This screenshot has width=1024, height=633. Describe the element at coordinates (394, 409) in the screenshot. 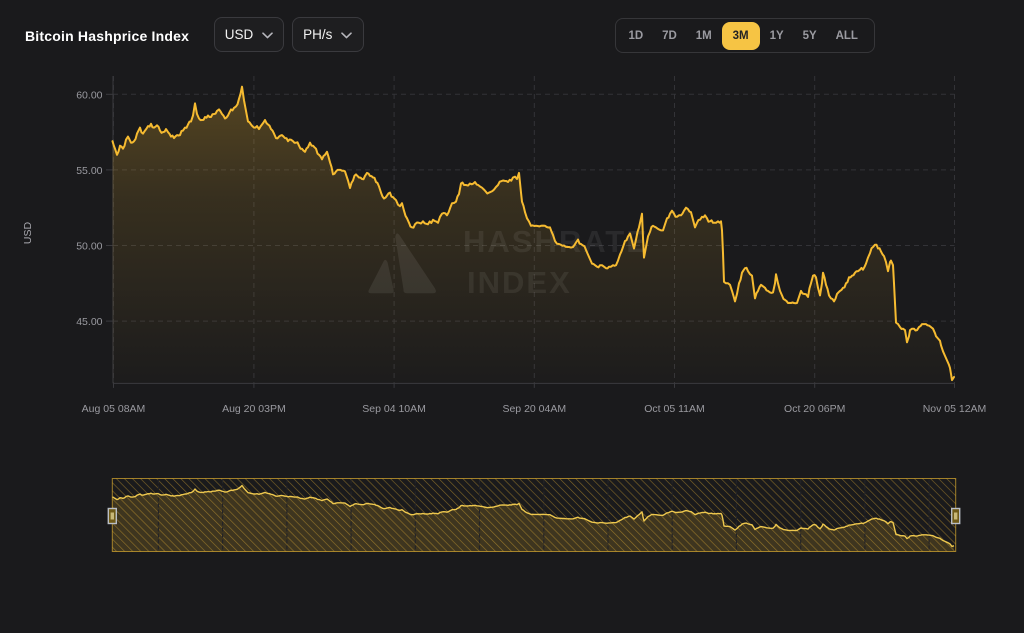

I see `svg-text: Sep 04 10AM` at that location.